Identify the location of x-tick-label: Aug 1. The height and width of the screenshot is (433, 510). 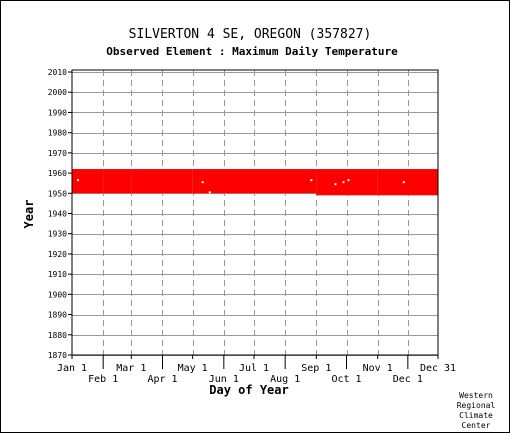
(285, 379).